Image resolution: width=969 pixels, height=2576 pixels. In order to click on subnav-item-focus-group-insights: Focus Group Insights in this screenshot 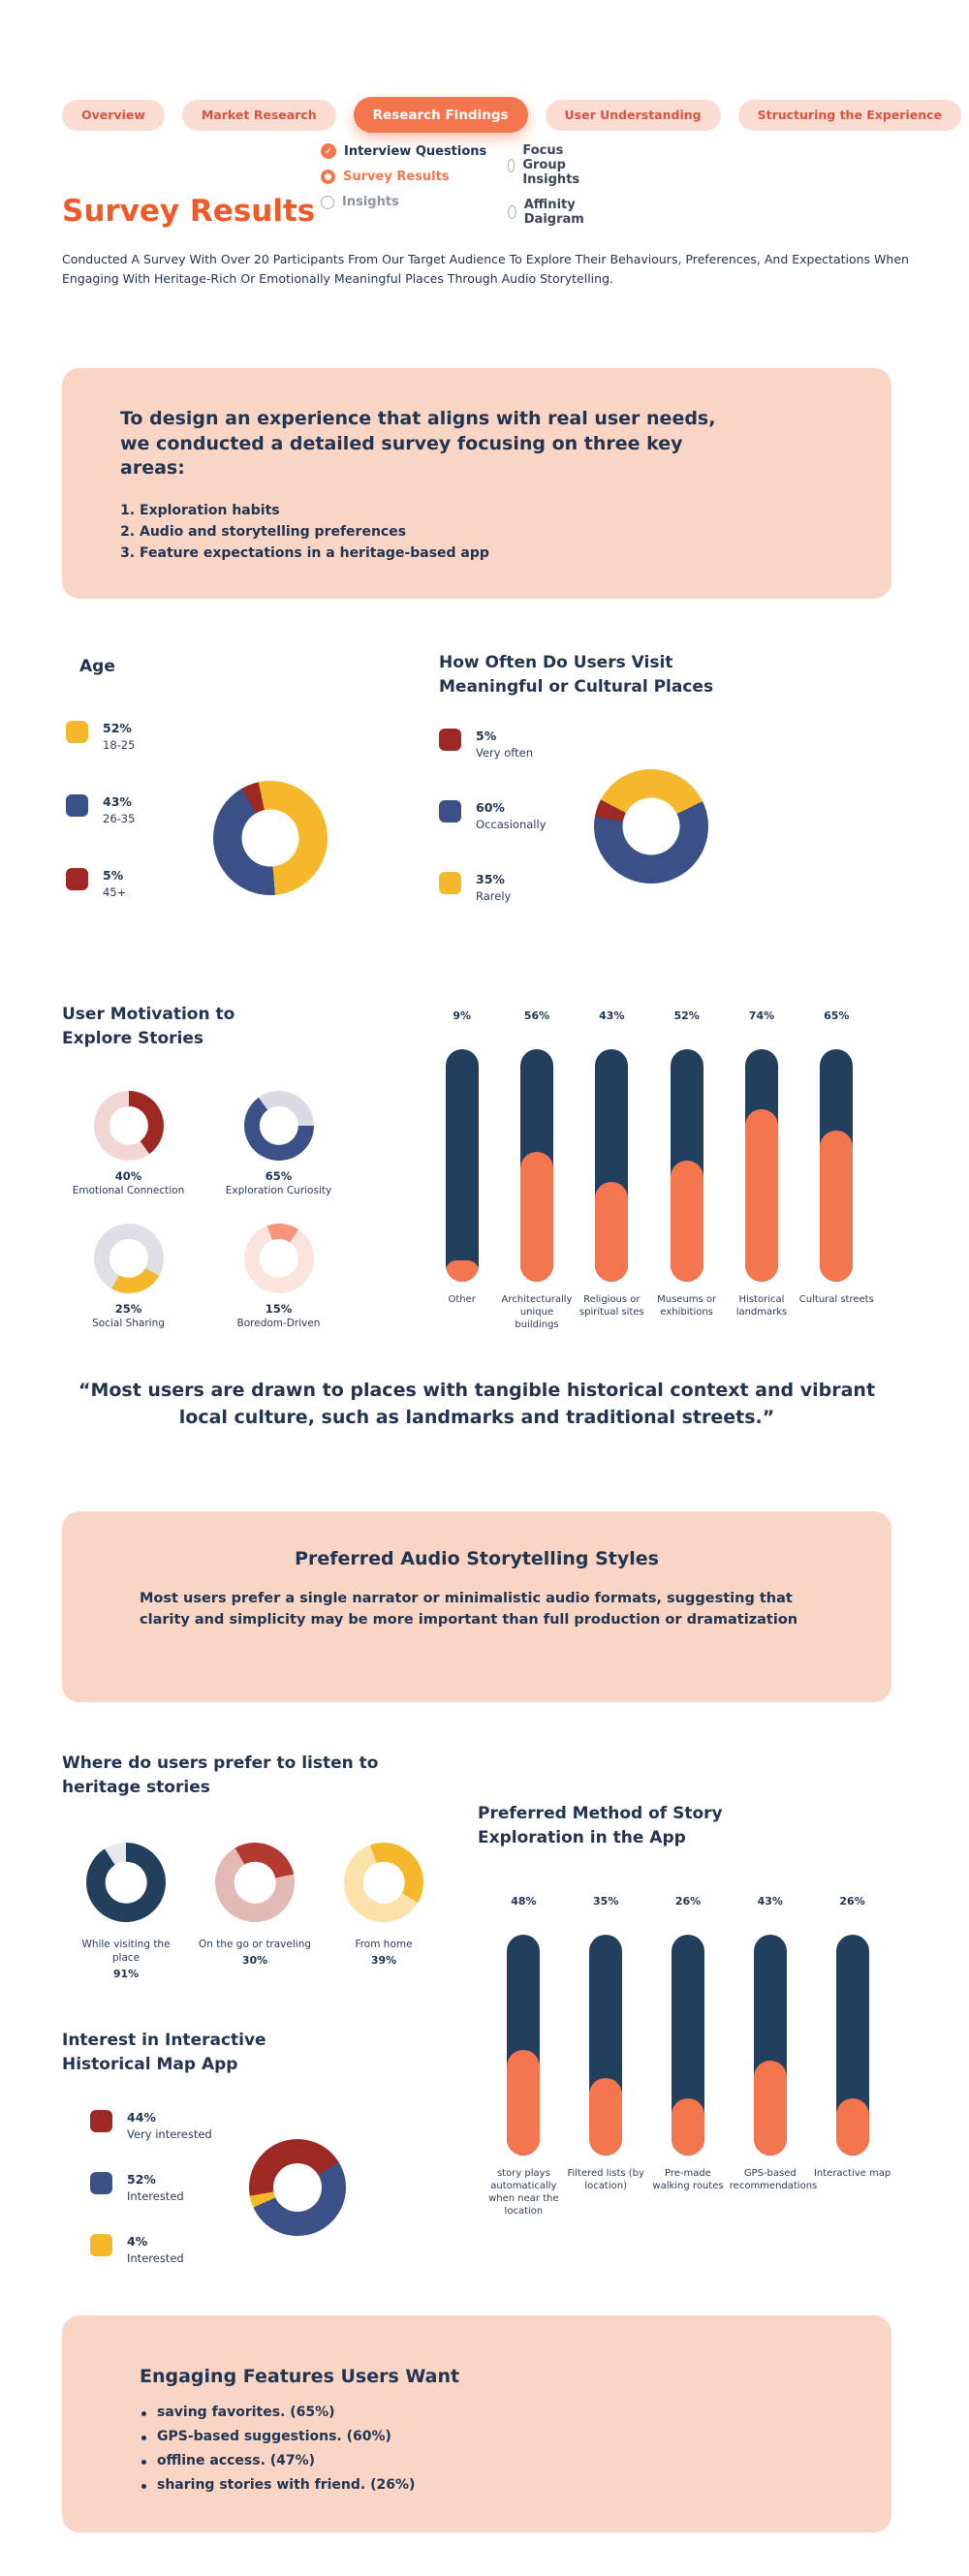, I will do `click(548, 165)`.